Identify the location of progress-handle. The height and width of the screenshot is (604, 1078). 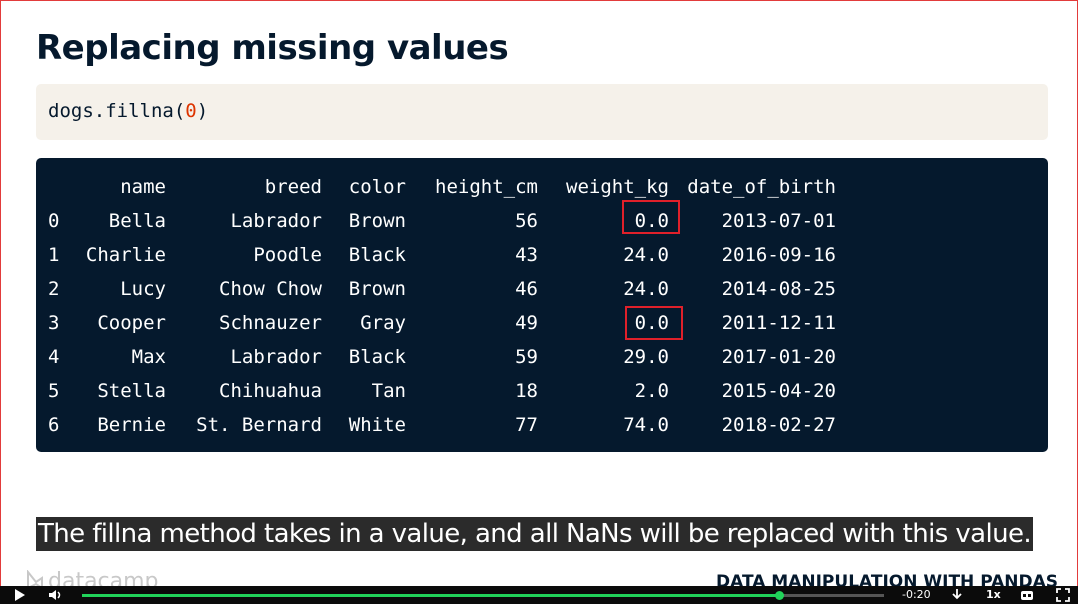
(779, 595).